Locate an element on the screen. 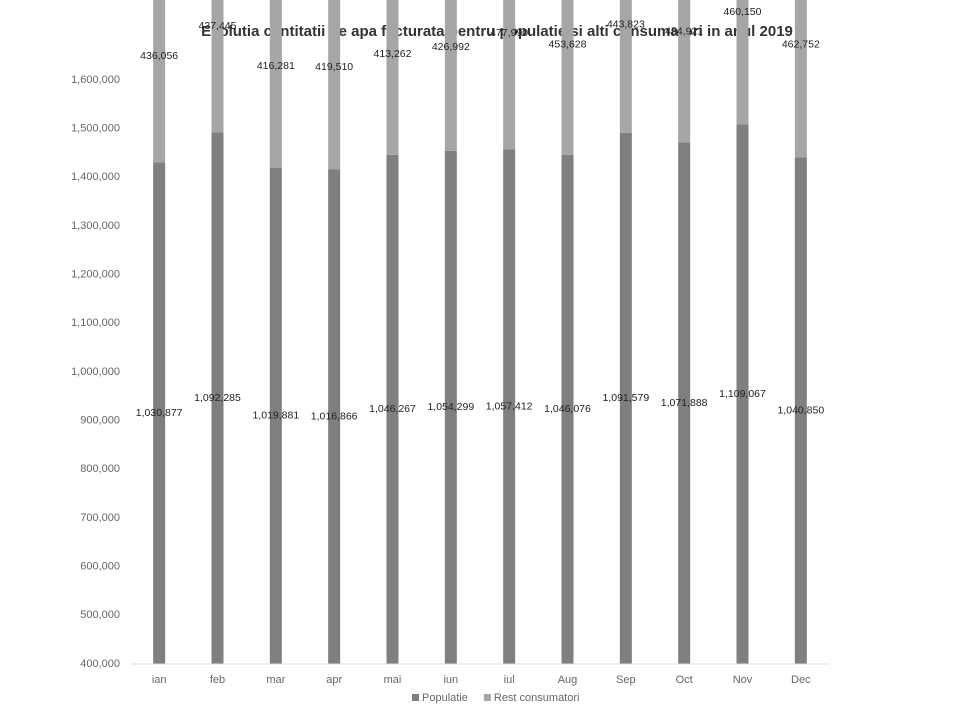  legend-label: Rest consumatori is located at coordinates (537, 698).